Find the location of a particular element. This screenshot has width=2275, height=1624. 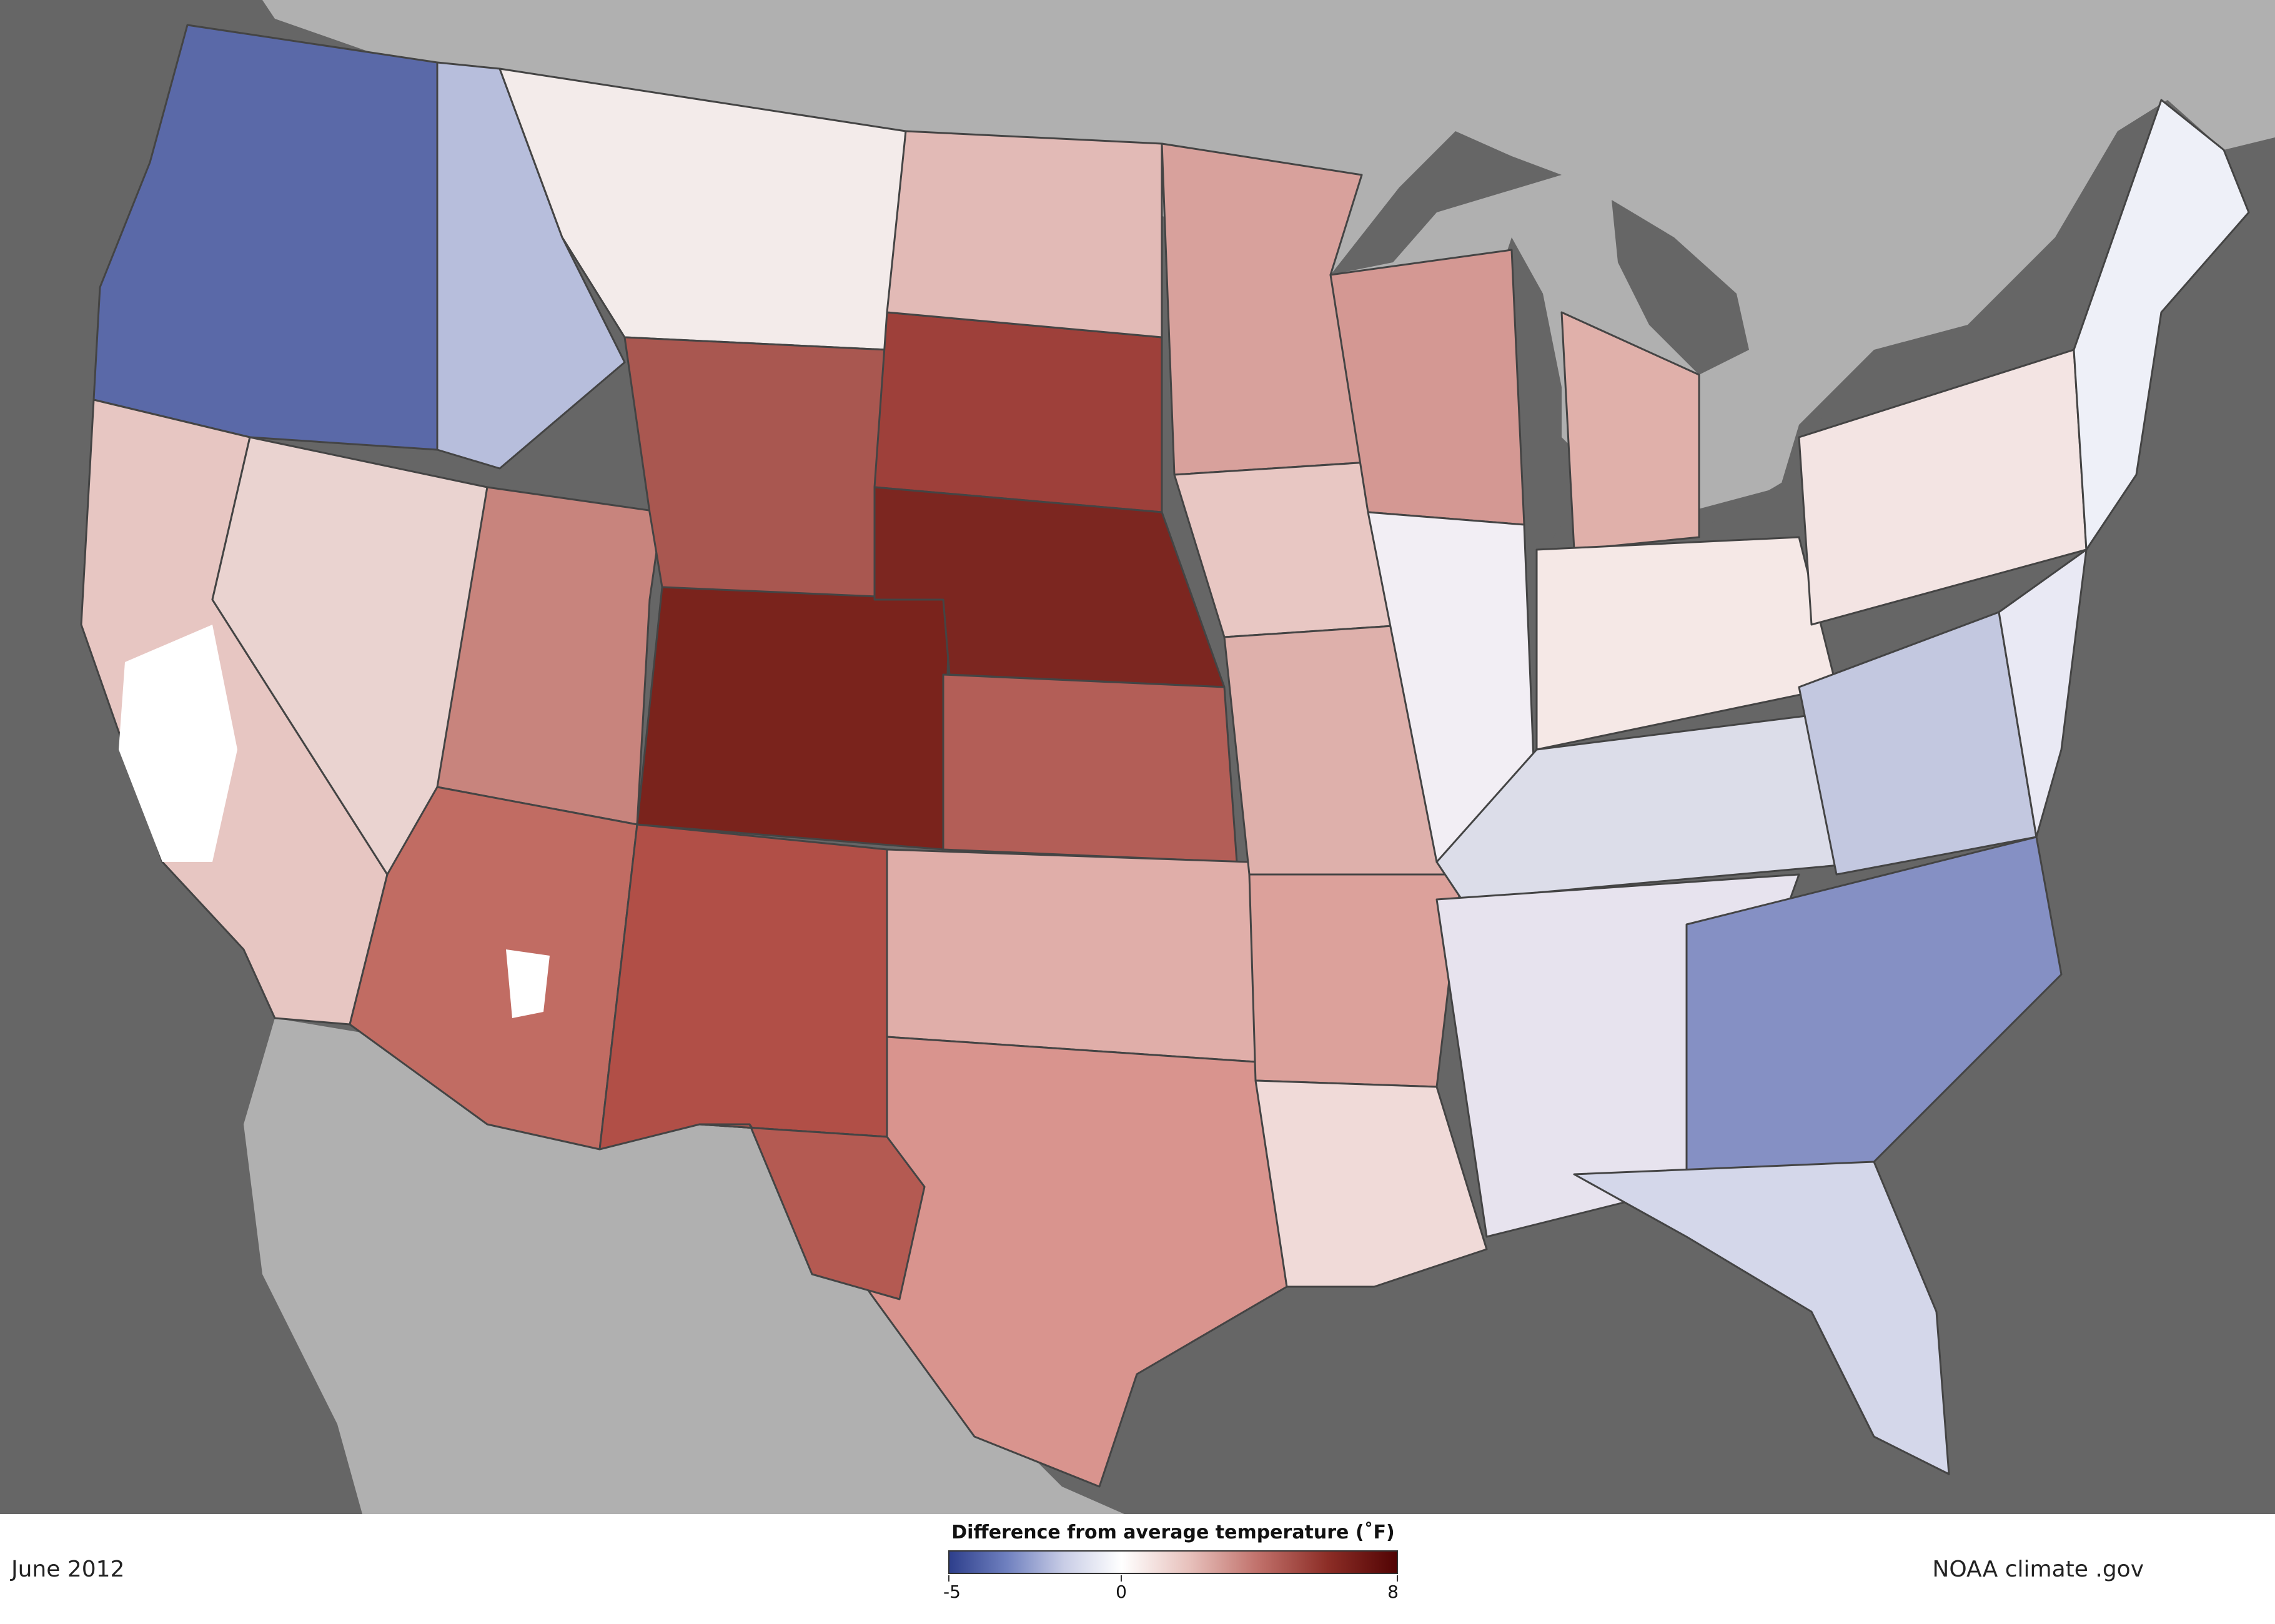

legend-tick-max is located at coordinates (1397, 1578).